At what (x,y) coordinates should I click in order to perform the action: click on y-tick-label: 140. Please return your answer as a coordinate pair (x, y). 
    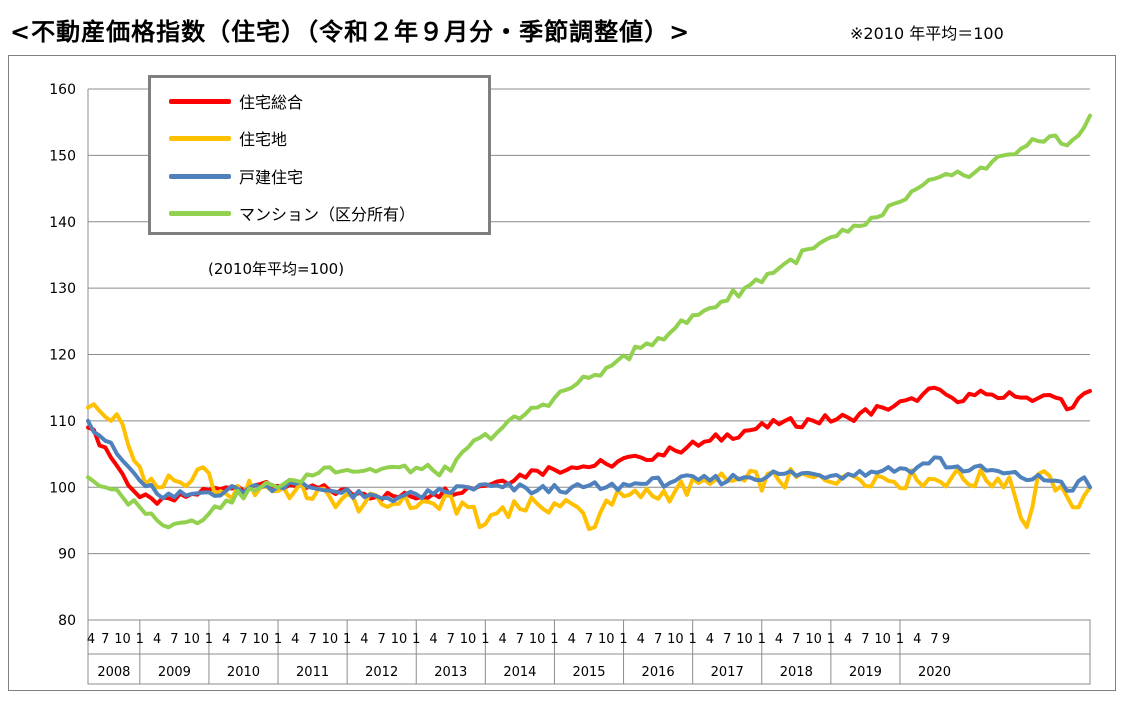
    Looking at the image, I should click on (62, 223).